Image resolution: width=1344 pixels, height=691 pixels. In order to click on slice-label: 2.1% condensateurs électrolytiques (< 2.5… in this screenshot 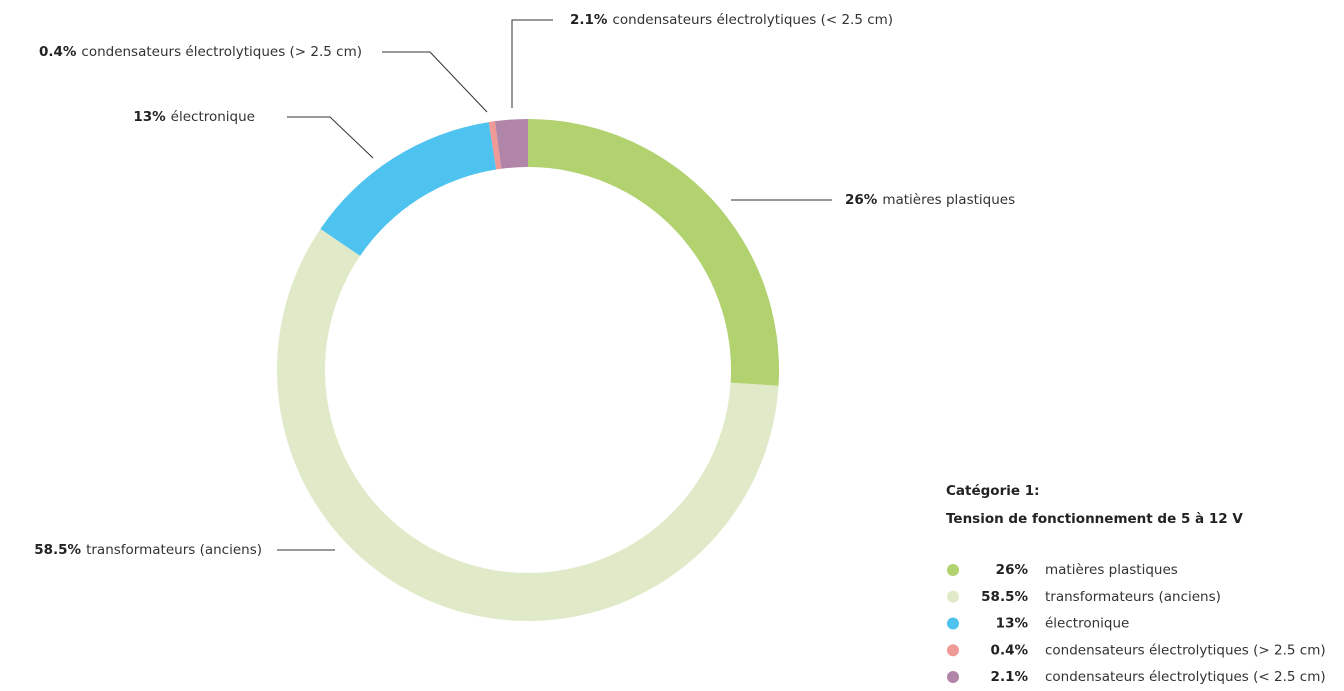, I will do `click(731, 20)`.